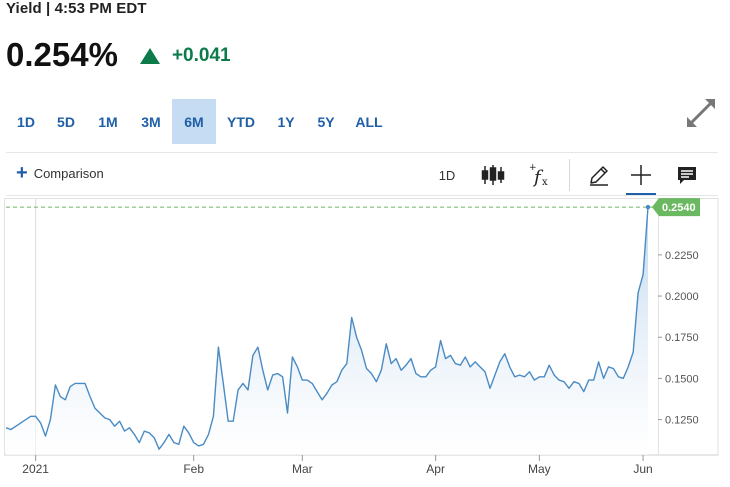 The height and width of the screenshot is (487, 730). I want to click on y-tick-label: 0.2250, so click(682, 256).